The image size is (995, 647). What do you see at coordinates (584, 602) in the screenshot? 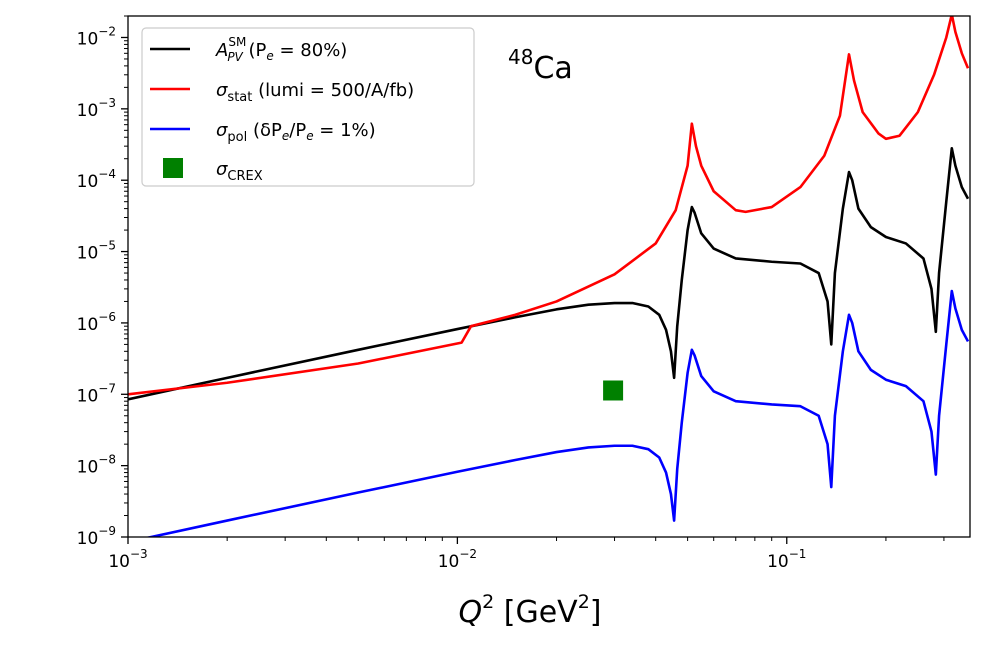
I see `x-label-exp2: 2` at bounding box center [584, 602].